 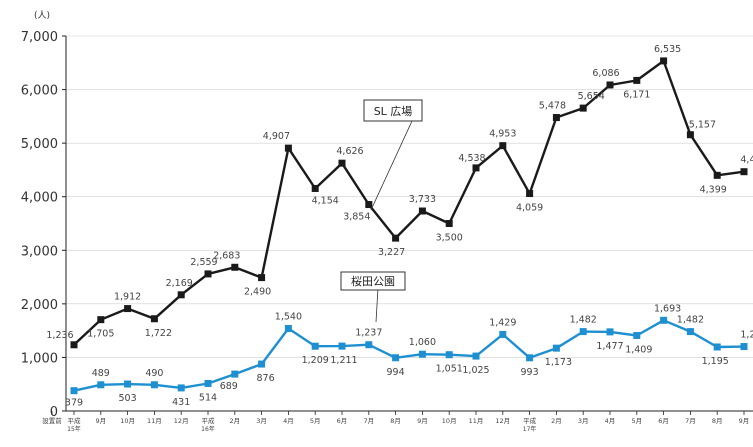 What do you see at coordinates (610, 421) in the screenshot?
I see `x-tick-label: 4月` at bounding box center [610, 421].